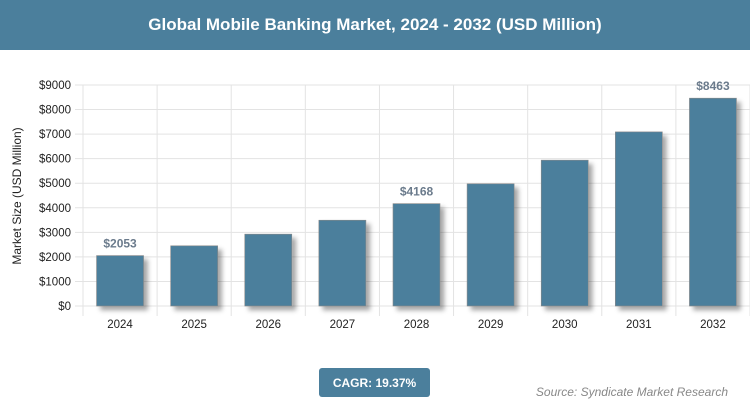  What do you see at coordinates (120, 244) in the screenshot?
I see `data-label: $2053` at bounding box center [120, 244].